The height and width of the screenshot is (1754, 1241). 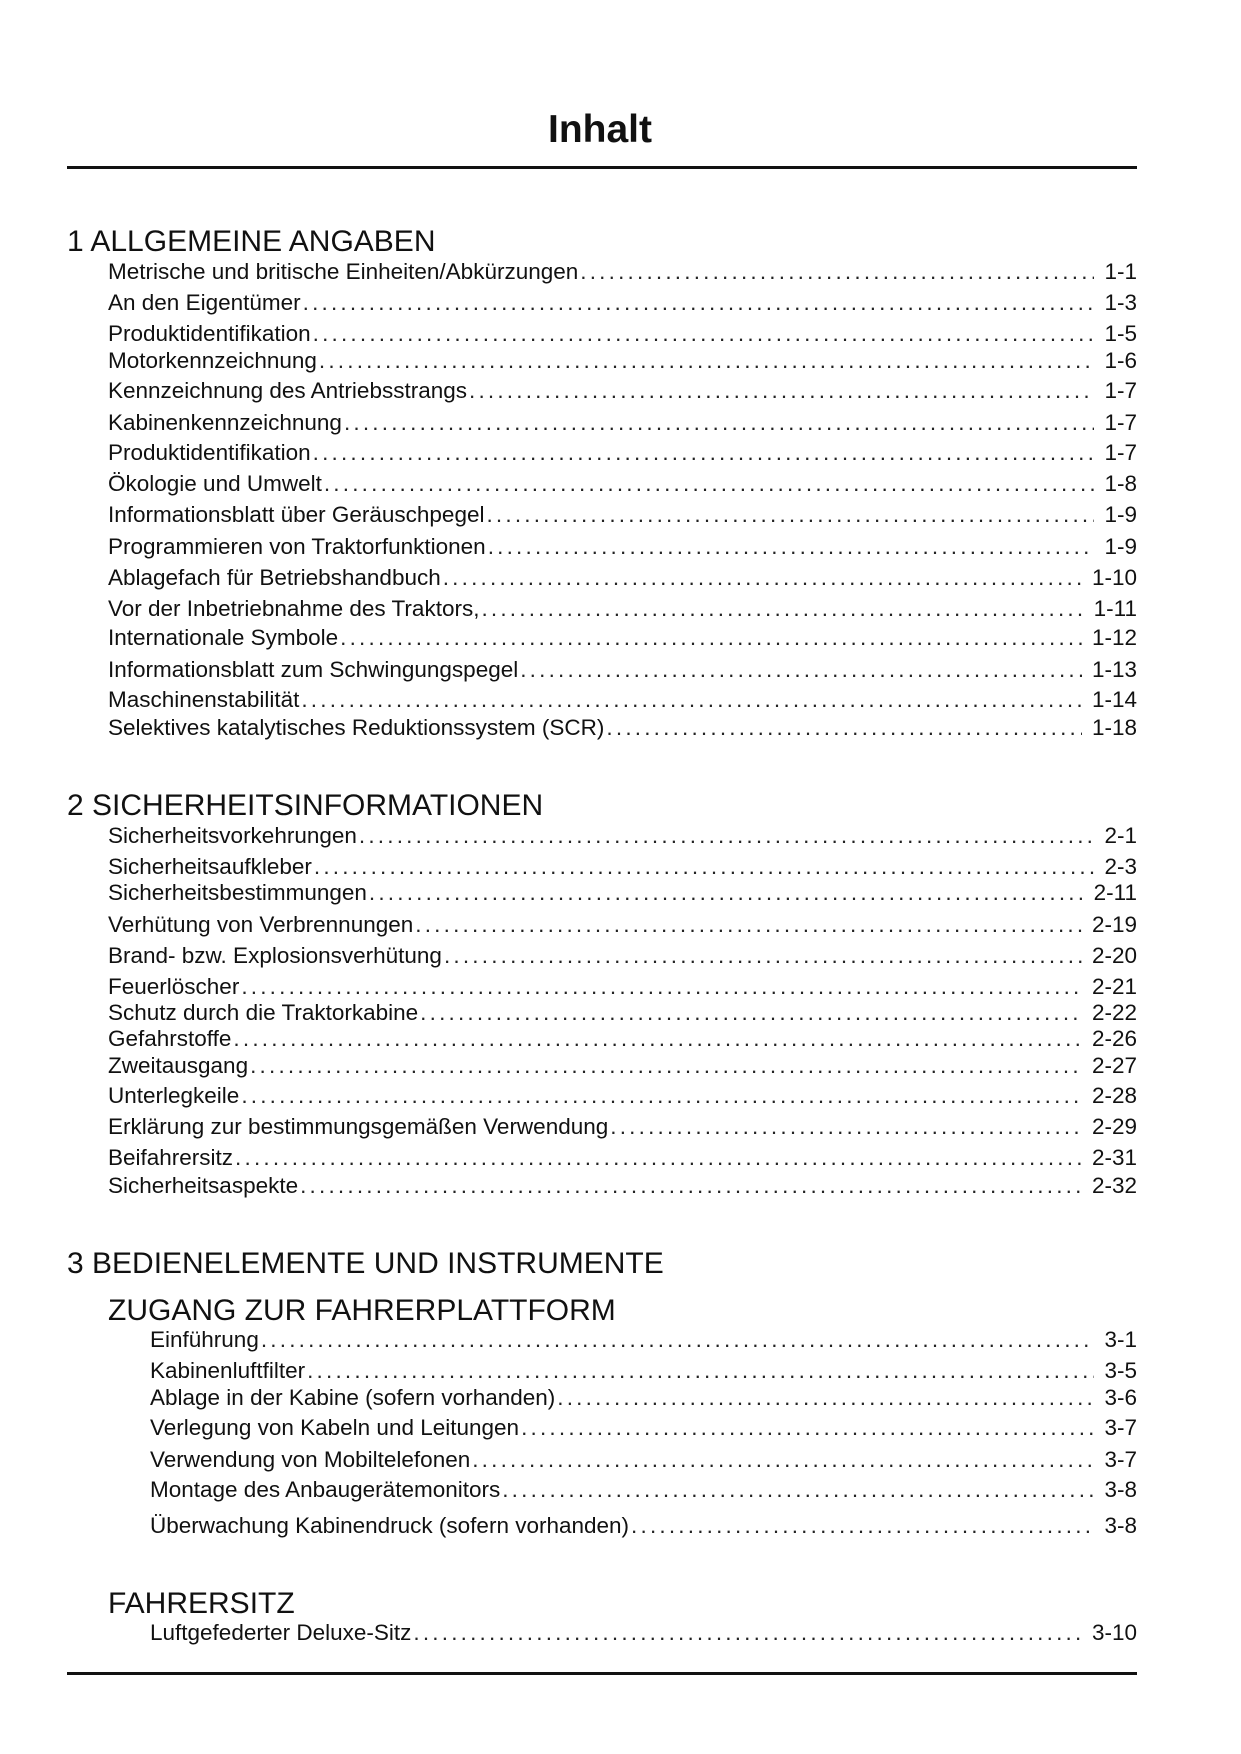 I want to click on toc-entry-label: Montage des Anbaugerätemonitors, so click(x=325, y=1489).